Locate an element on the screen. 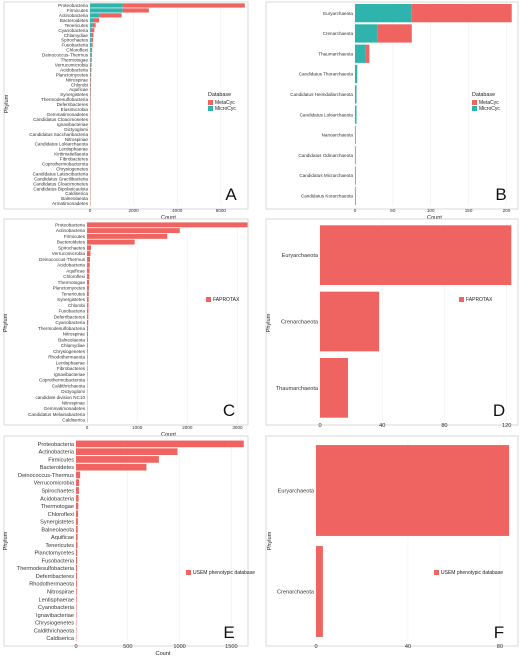 The image size is (520, 659). legend-label: FAPROTAX is located at coordinates (479, 300).